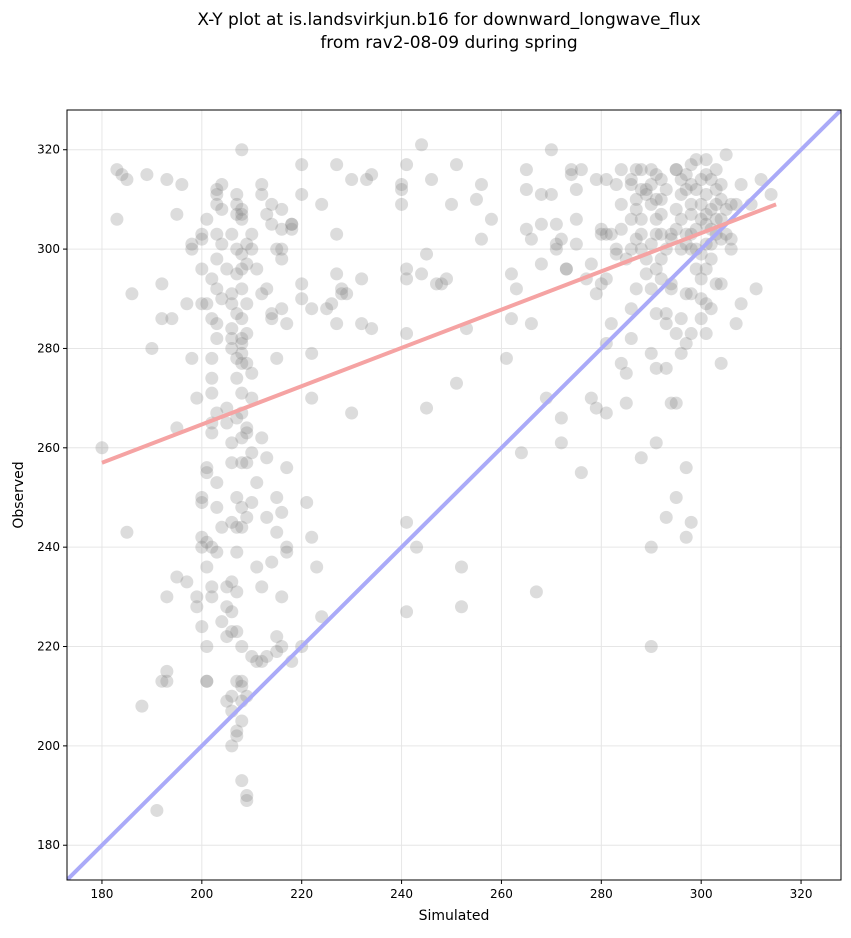 Image resolution: width=851 pixels, height=938 pixels. What do you see at coordinates (48, 150) in the screenshot?
I see `y-tick-label: 320` at bounding box center [48, 150].